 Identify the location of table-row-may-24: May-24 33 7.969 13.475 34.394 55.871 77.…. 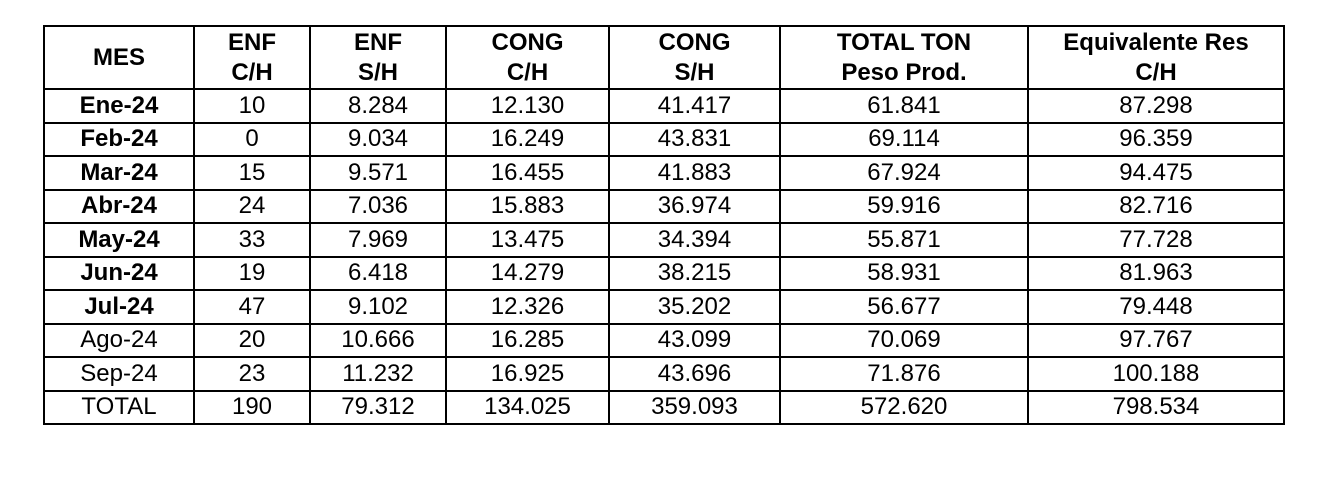
(664, 240).